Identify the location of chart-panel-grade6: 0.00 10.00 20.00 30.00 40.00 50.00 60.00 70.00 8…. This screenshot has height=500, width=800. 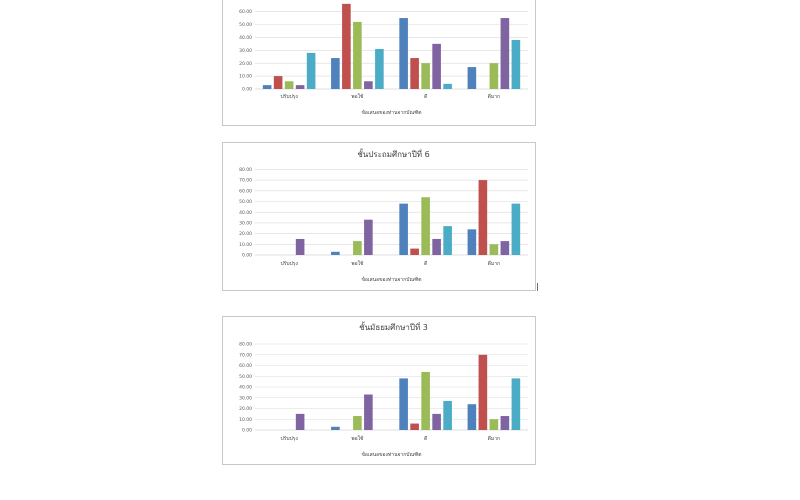
(379, 216).